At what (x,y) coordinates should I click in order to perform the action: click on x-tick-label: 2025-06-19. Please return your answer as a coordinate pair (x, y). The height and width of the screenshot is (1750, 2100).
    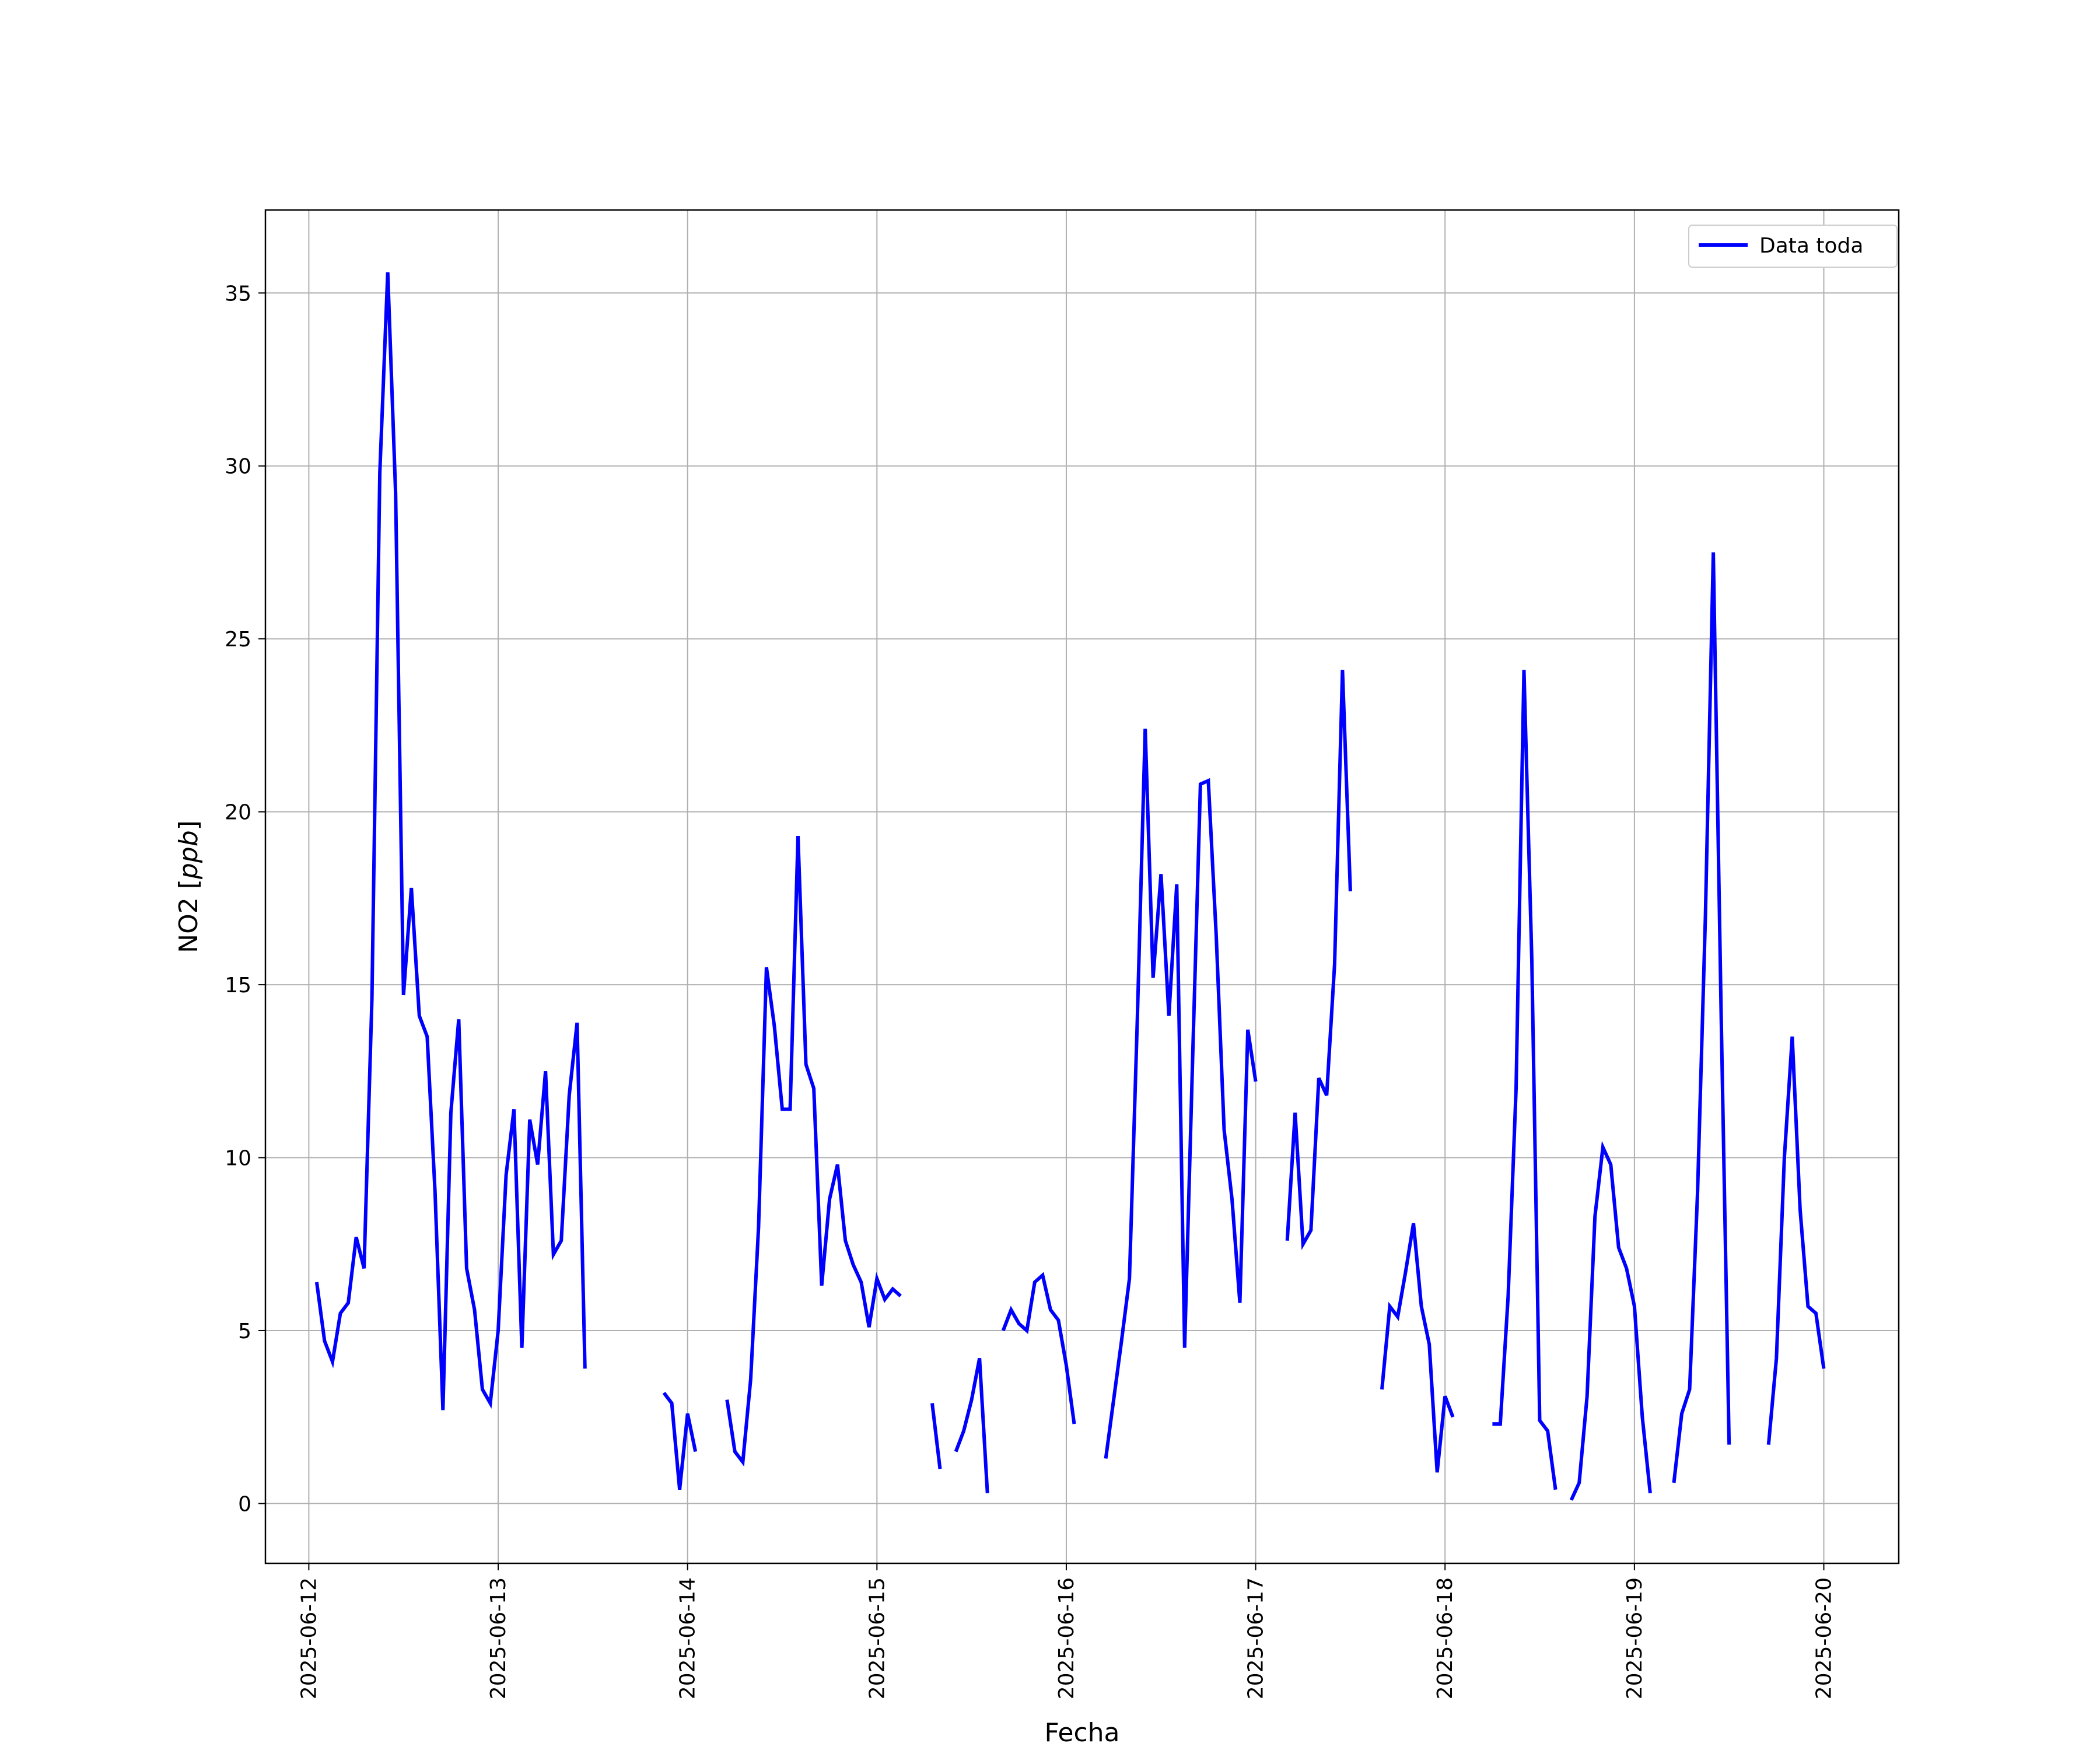
    Looking at the image, I should click on (1635, 1638).